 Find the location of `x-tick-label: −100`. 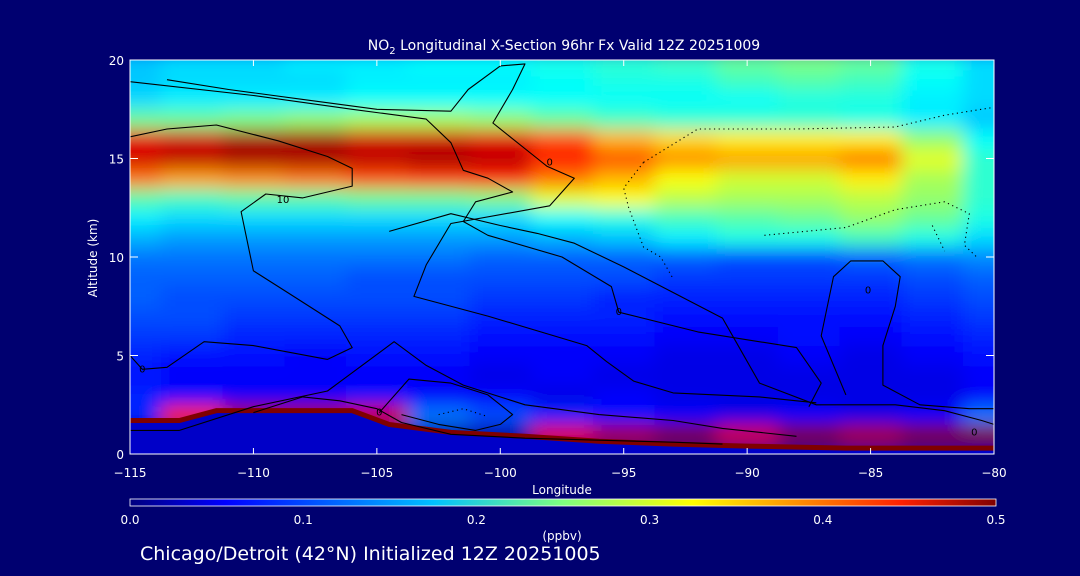

x-tick-label: −100 is located at coordinates (500, 473).